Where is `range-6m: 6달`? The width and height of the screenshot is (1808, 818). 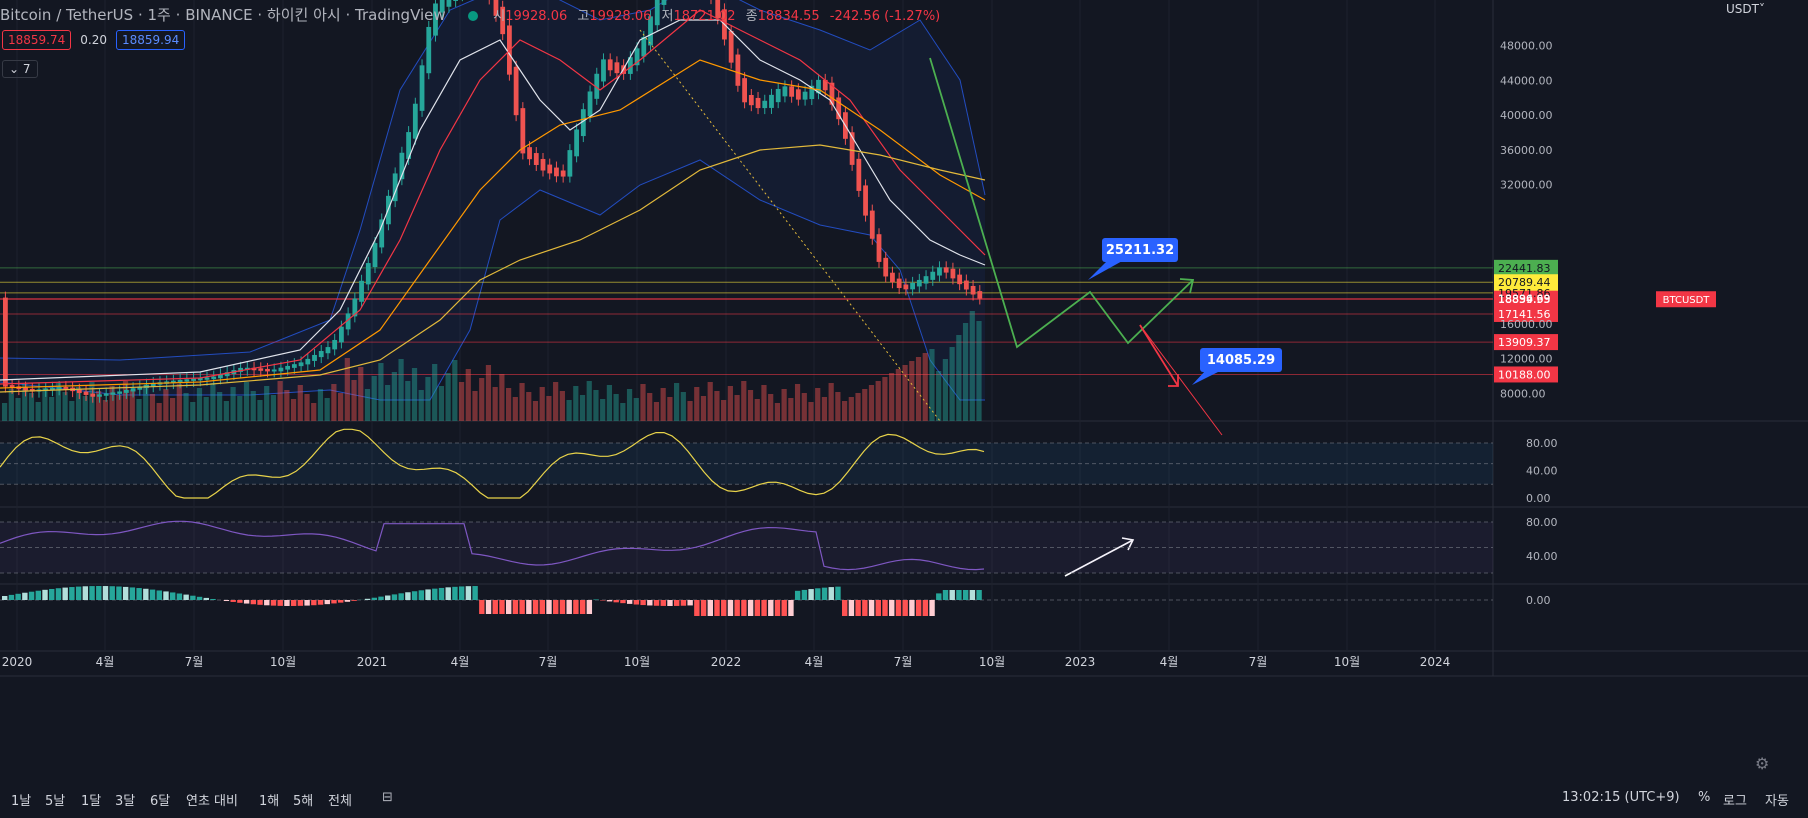 range-6m: 6달 is located at coordinates (160, 801).